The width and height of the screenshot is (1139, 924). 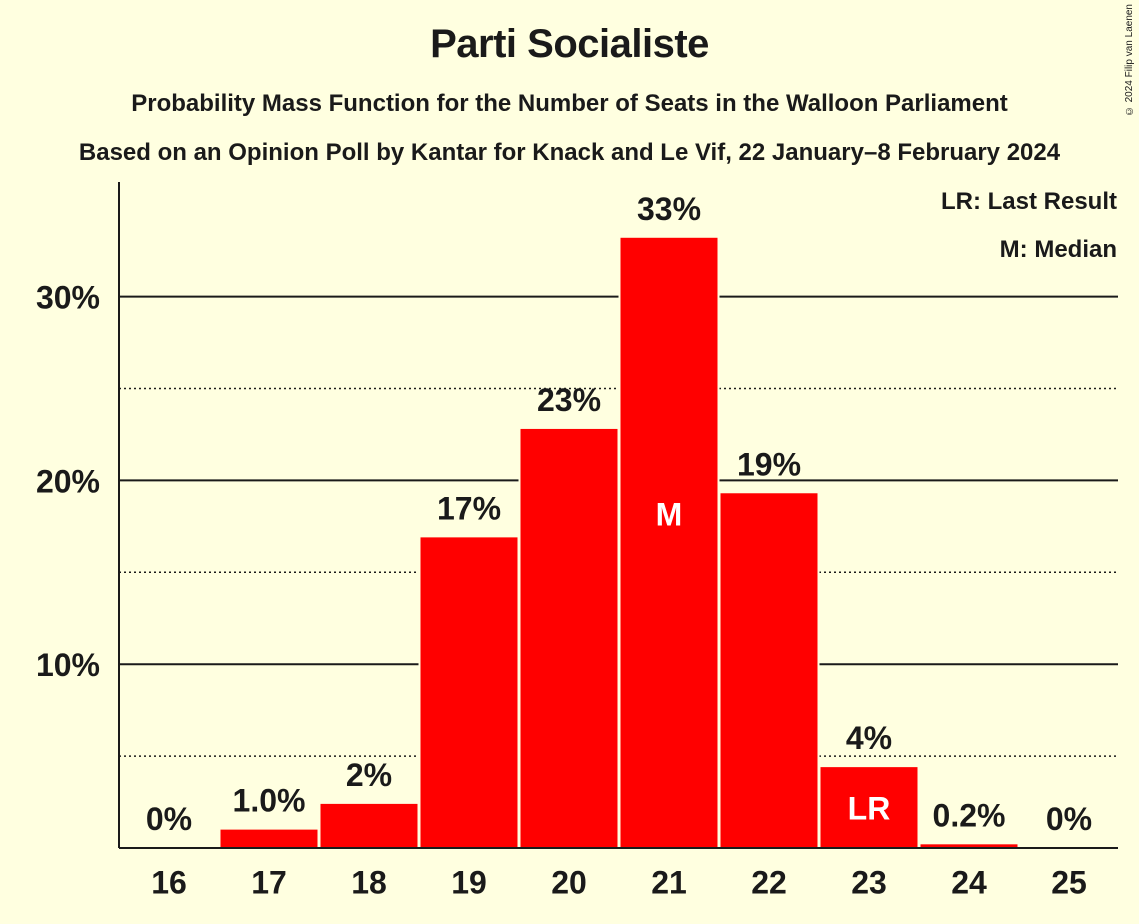 I want to click on data-label-20: 23%, so click(x=569, y=400).